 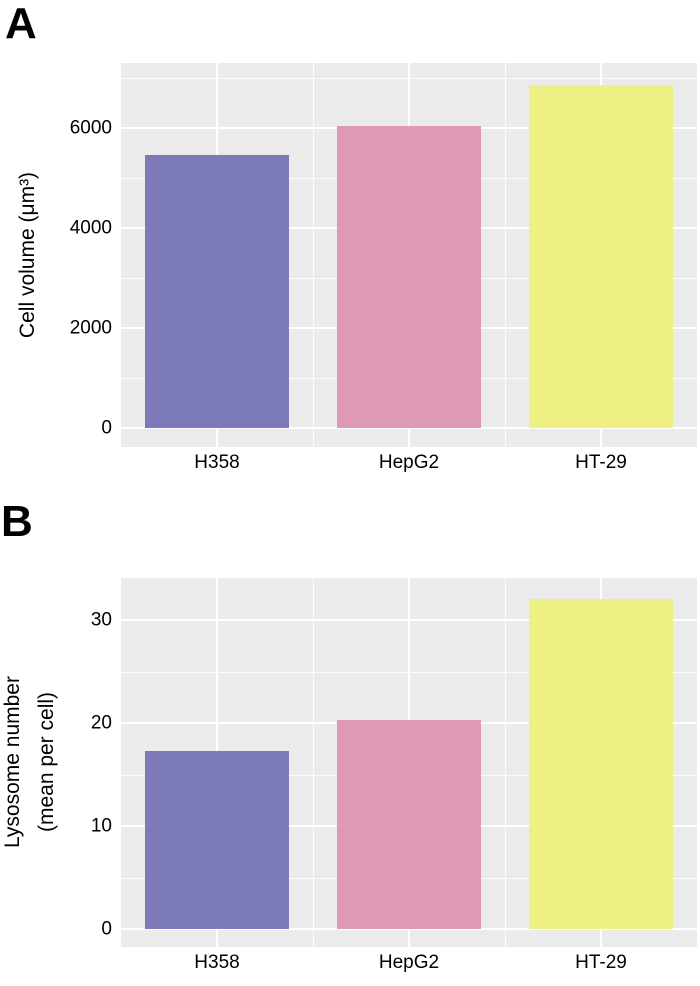 What do you see at coordinates (101, 620) in the screenshot?
I see `y-tick-label: 30` at bounding box center [101, 620].